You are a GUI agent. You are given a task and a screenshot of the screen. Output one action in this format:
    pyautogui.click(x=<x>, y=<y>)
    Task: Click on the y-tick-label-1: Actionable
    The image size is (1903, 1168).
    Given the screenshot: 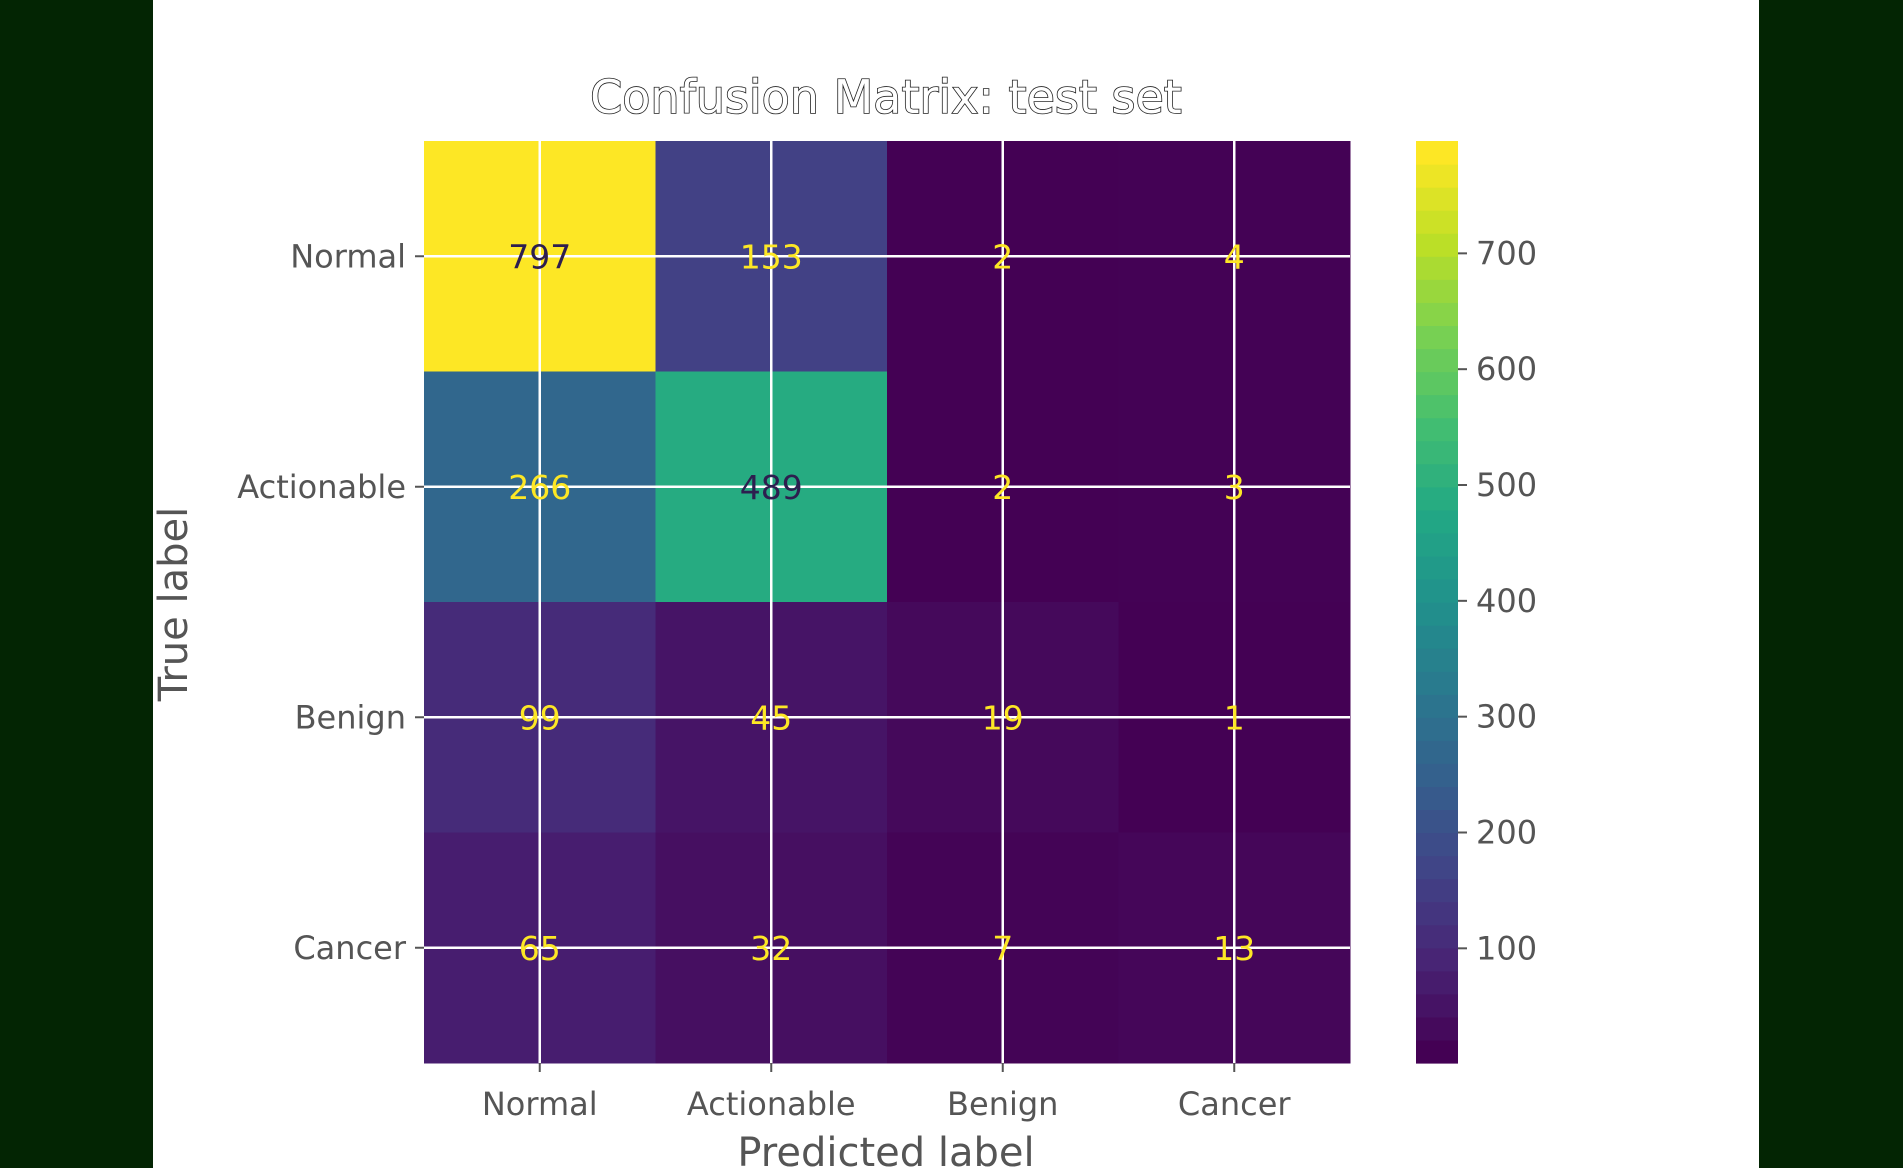 What is the action you would take?
    pyautogui.click(x=321, y=487)
    